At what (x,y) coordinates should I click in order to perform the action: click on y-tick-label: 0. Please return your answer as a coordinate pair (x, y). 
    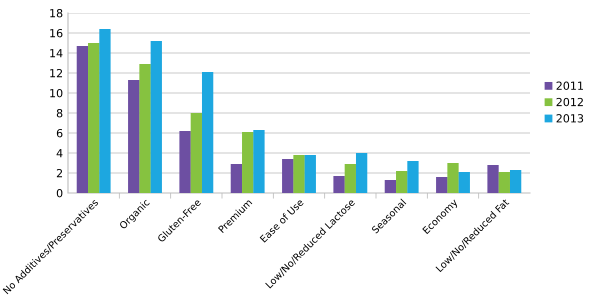
    Looking at the image, I should click on (59, 193).